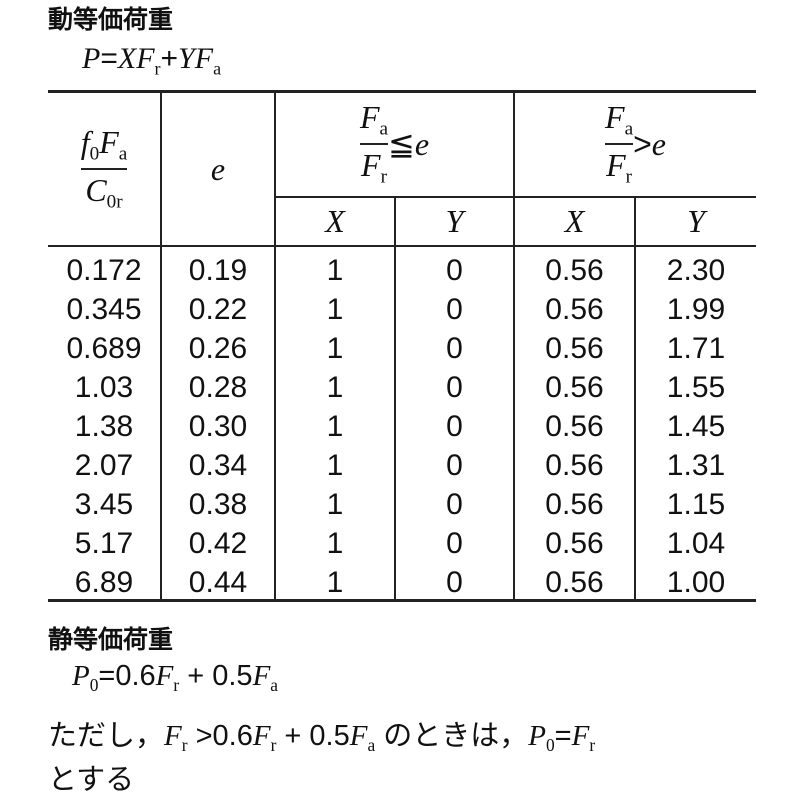 This screenshot has width=800, height=800. What do you see at coordinates (218, 387) in the screenshot?
I see `table-cell: 0.28` at bounding box center [218, 387].